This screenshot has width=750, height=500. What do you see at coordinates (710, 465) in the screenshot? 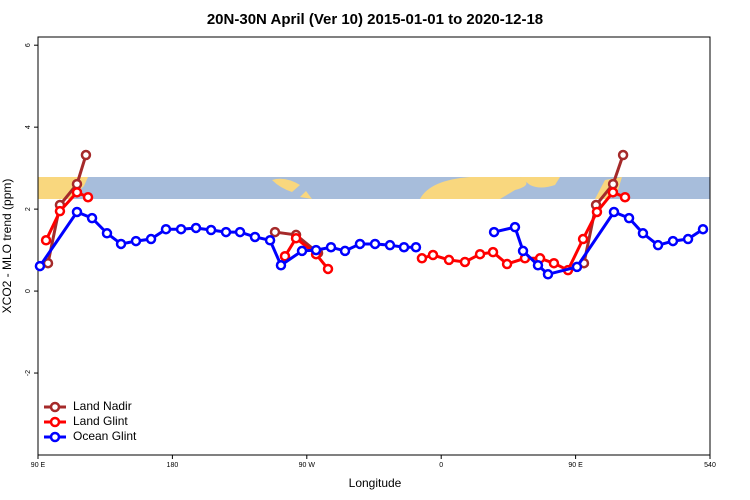
I see `x-tick-label: 540` at bounding box center [710, 465].